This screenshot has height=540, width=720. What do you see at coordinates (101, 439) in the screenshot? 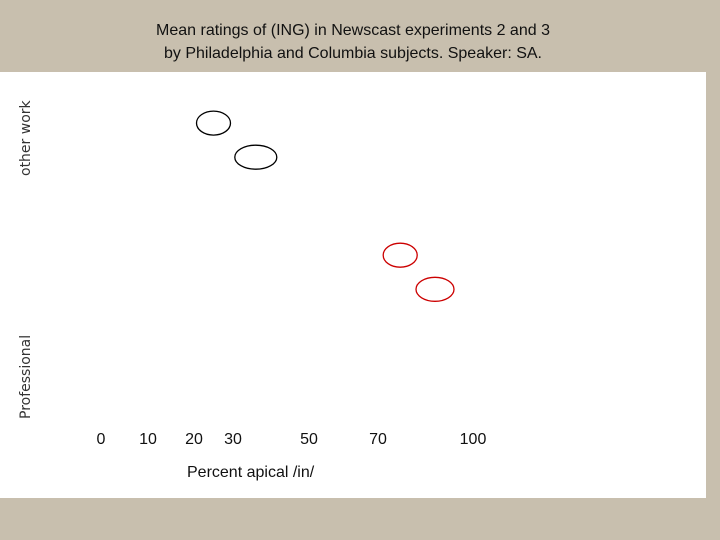
I see `x-tick-label: 0` at bounding box center [101, 439].